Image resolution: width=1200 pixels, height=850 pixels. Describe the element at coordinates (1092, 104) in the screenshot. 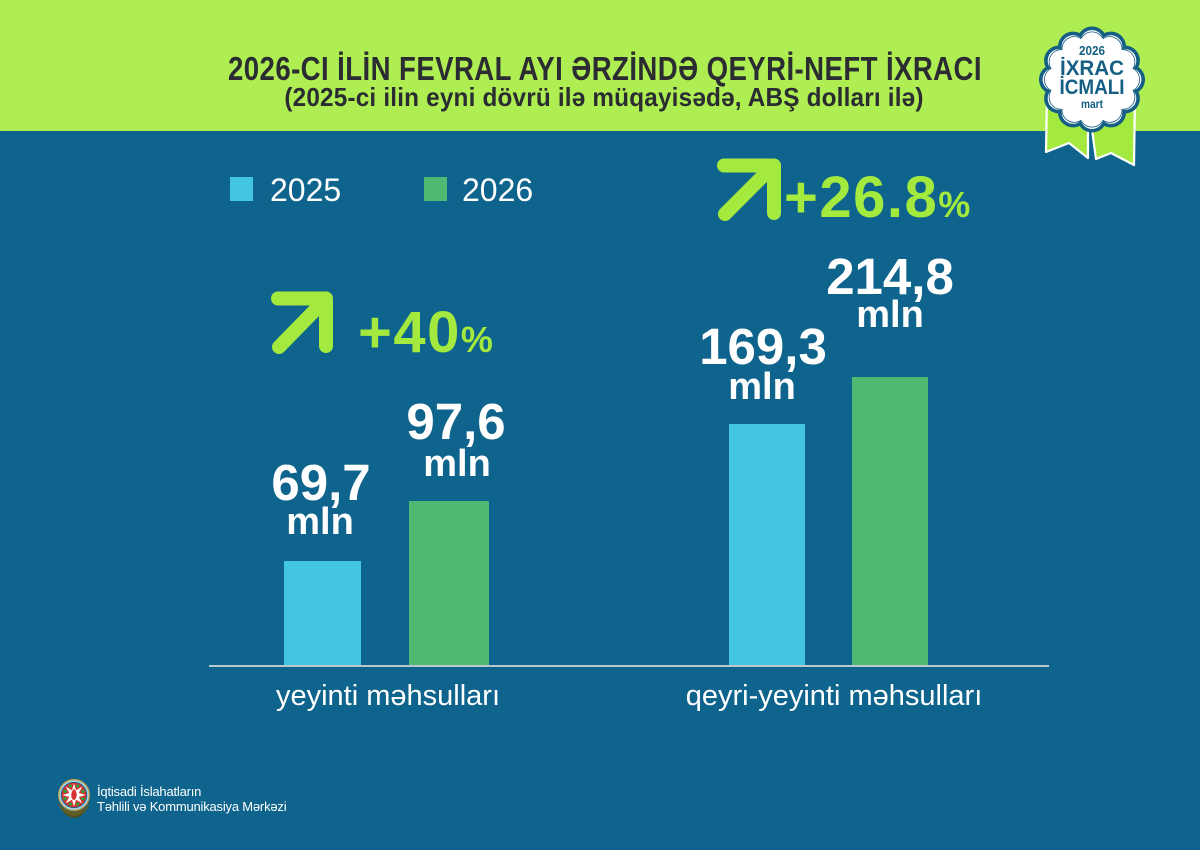

I see `svg-text: mart` at that location.